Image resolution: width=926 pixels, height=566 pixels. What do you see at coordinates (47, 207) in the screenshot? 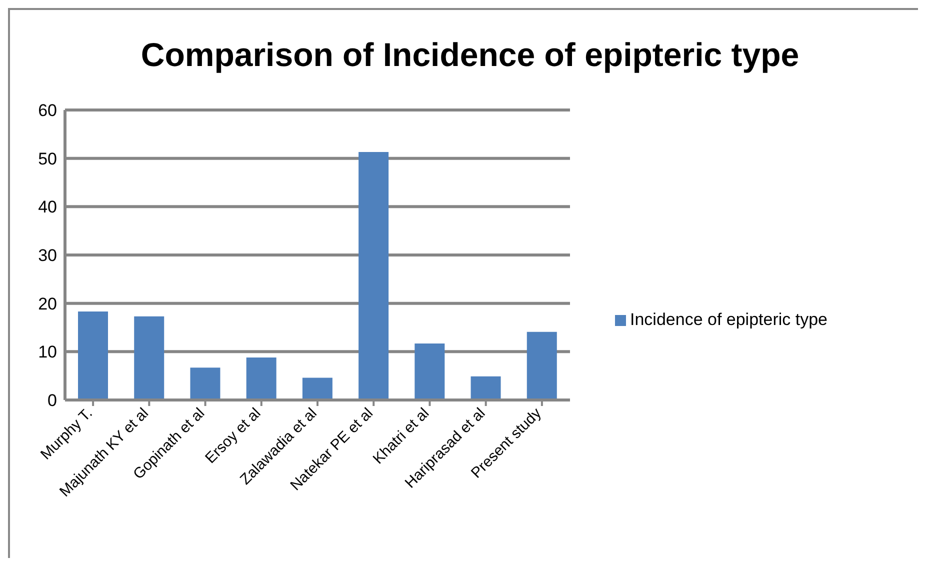
I see `y-tick-label: 40` at bounding box center [47, 207].